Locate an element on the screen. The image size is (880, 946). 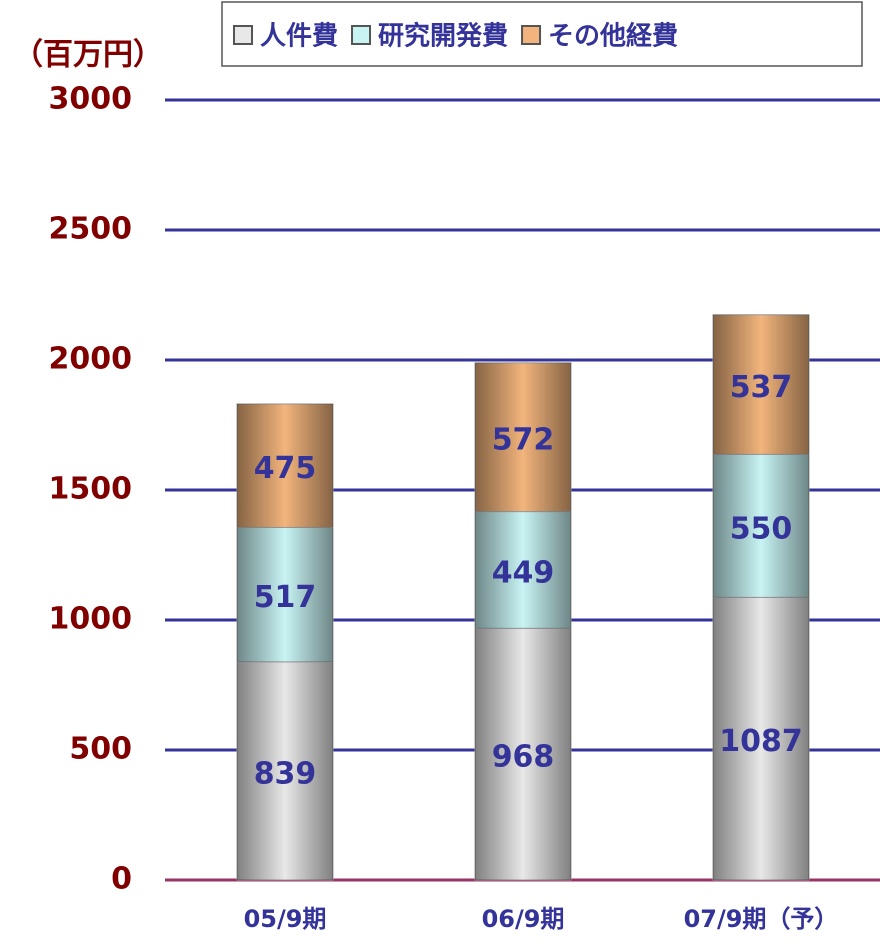
y-tick-label: 2000 is located at coordinates (91, 359).